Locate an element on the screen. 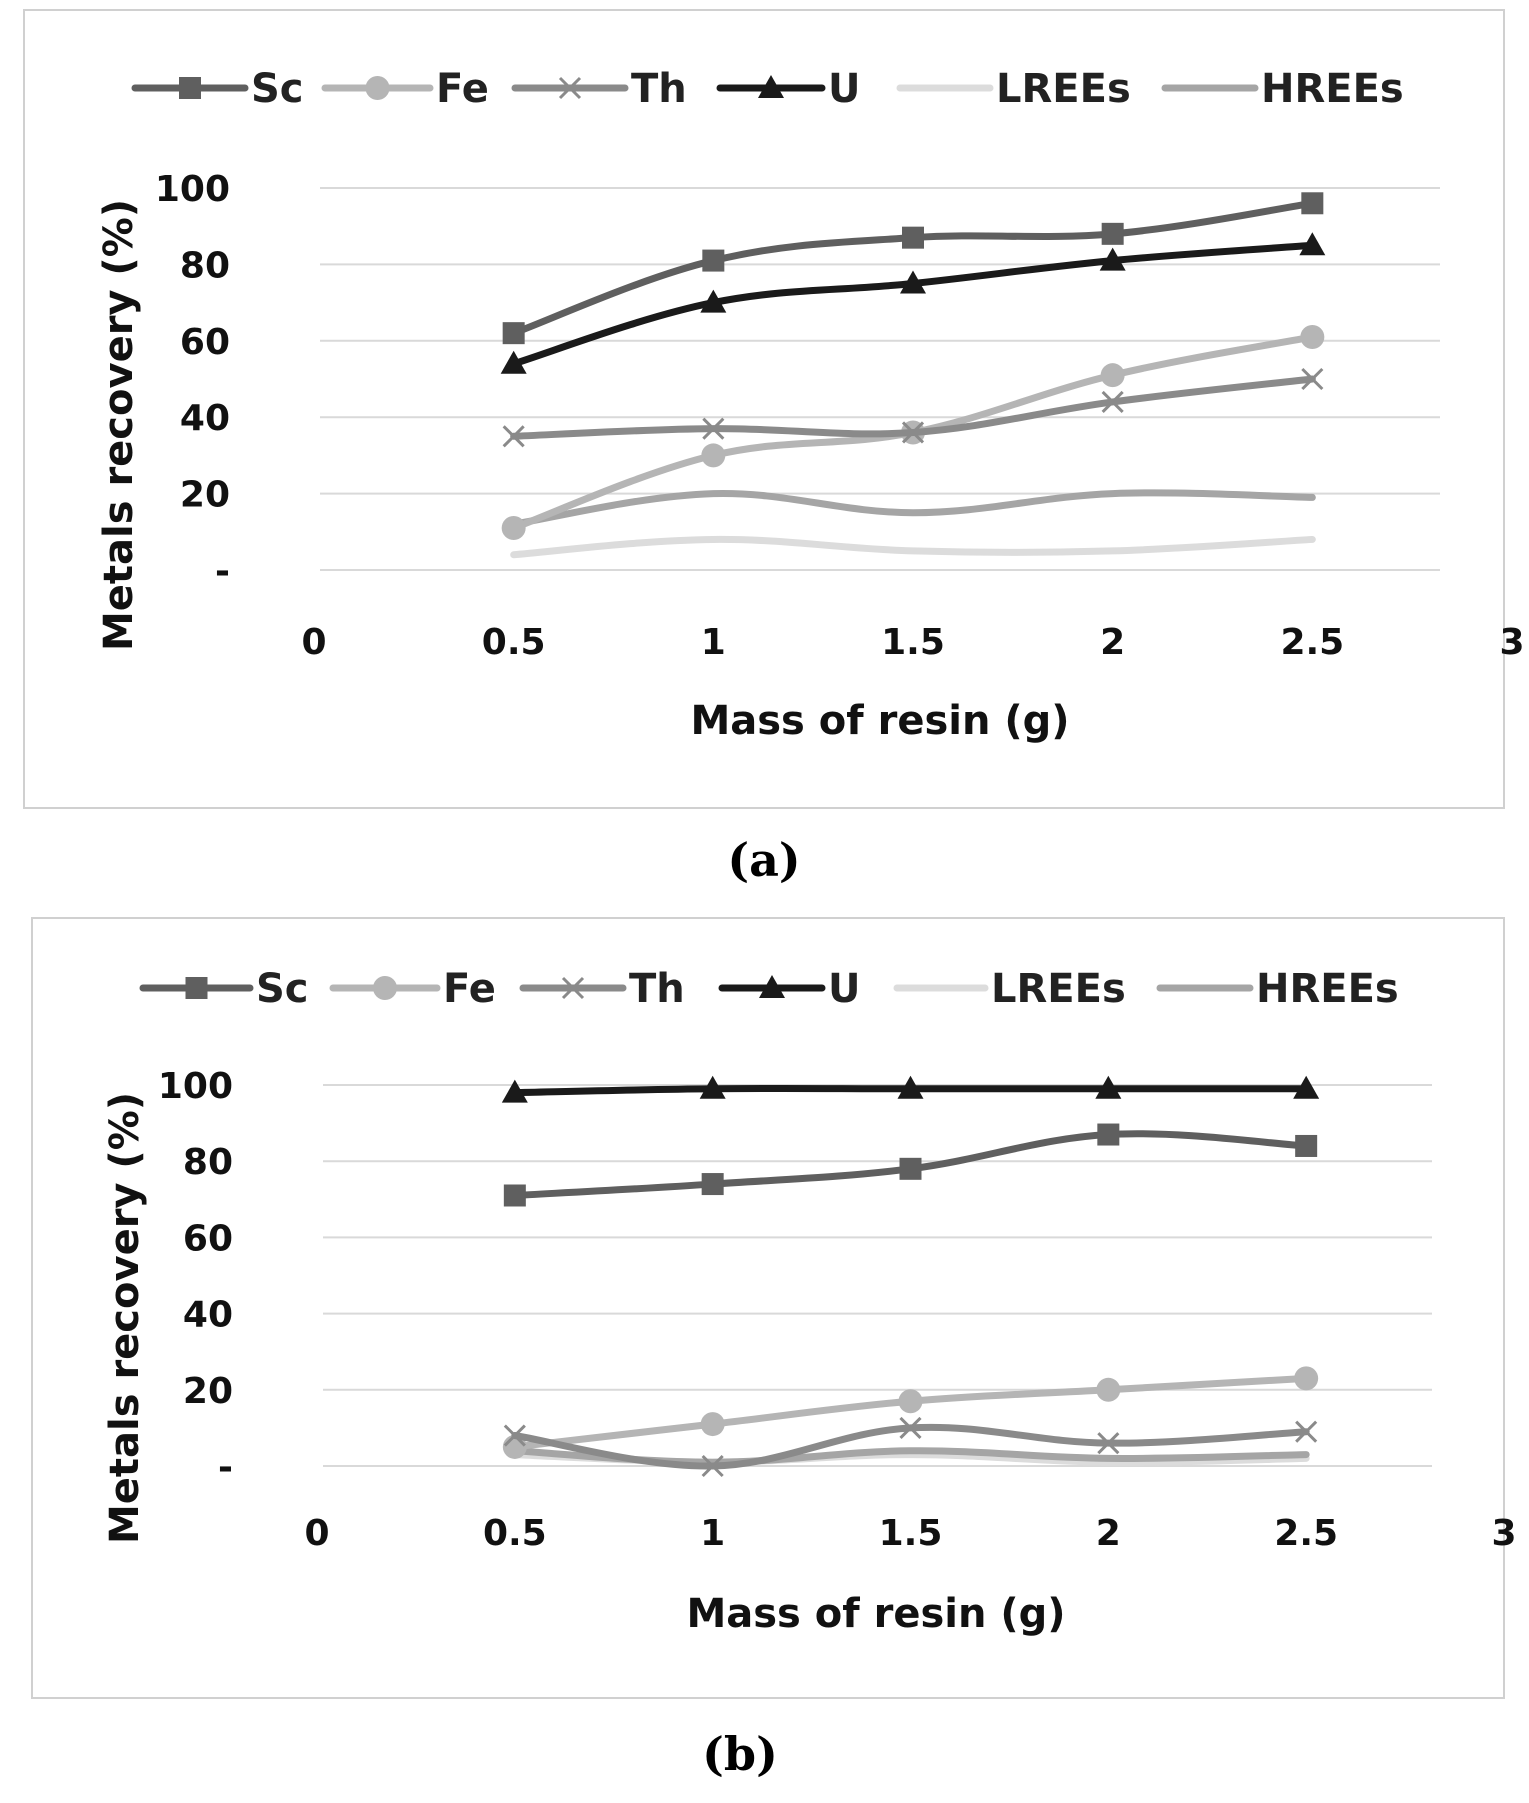 This screenshot has height=1803, width=1529. chart-b-y-ticks: - 20 40 60 80 100 is located at coordinates (195, 1277).